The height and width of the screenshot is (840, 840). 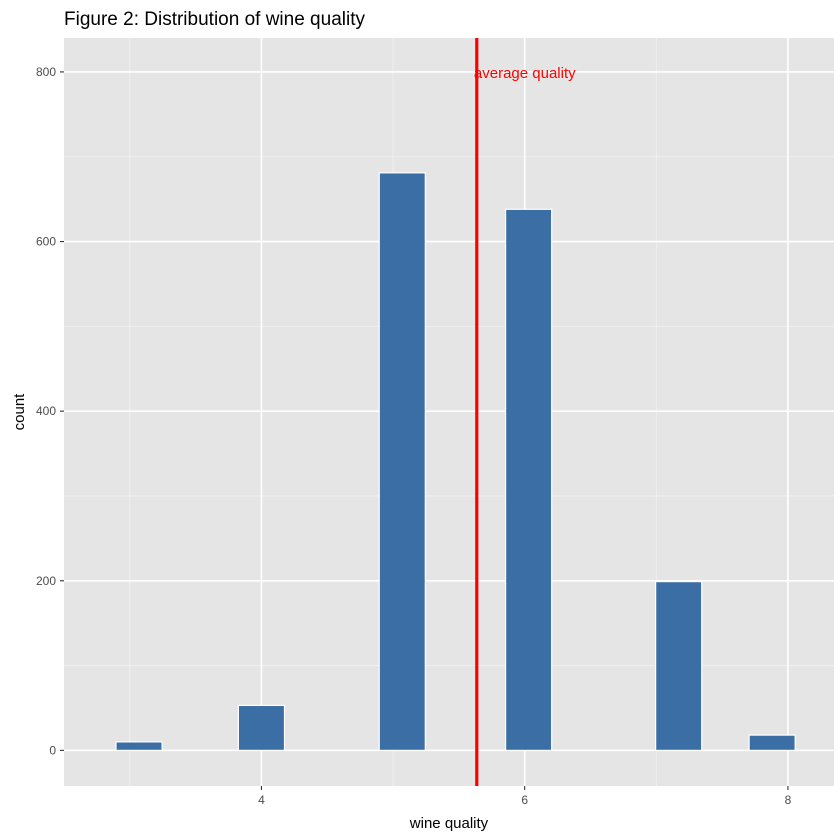 What do you see at coordinates (261, 800) in the screenshot?
I see `x-tick-label: 4` at bounding box center [261, 800].